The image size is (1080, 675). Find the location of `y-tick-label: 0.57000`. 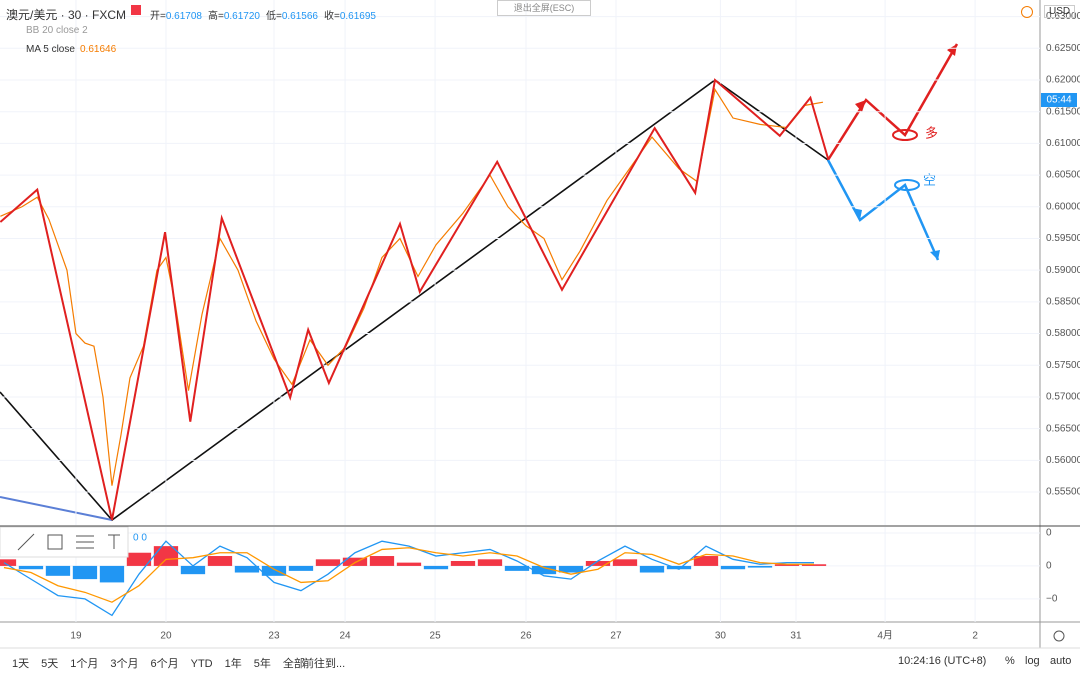

y-tick-label: 0.57000 is located at coordinates (1063, 397).